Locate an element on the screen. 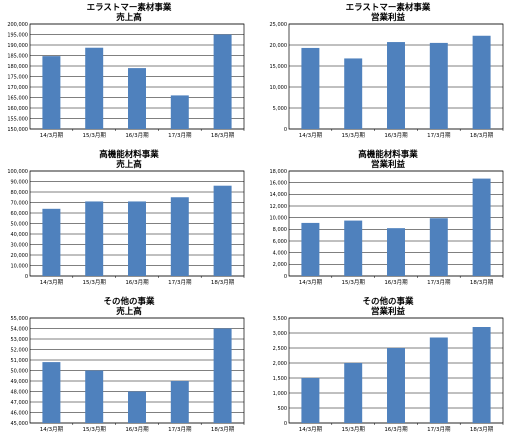 The width and height of the screenshot is (517, 442). y-tick-label: 6,000 is located at coordinates (280, 242).